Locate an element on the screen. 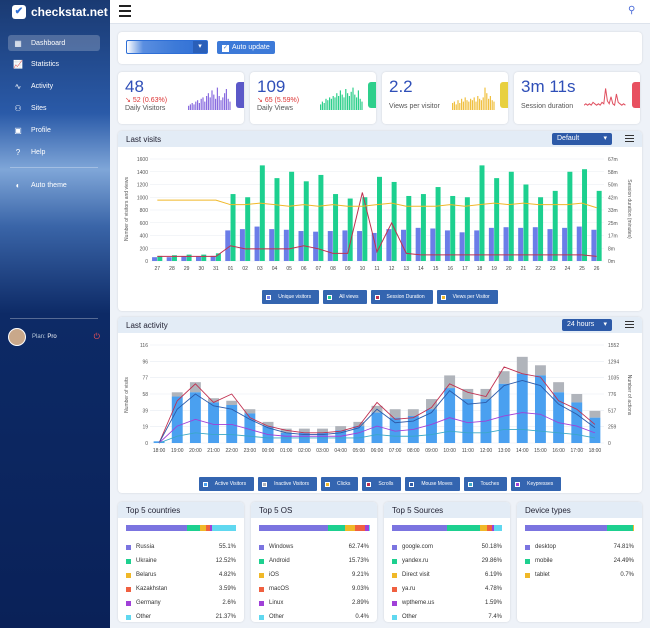 The width and height of the screenshot is (650, 628). site-select: ▾ is located at coordinates (167, 47).